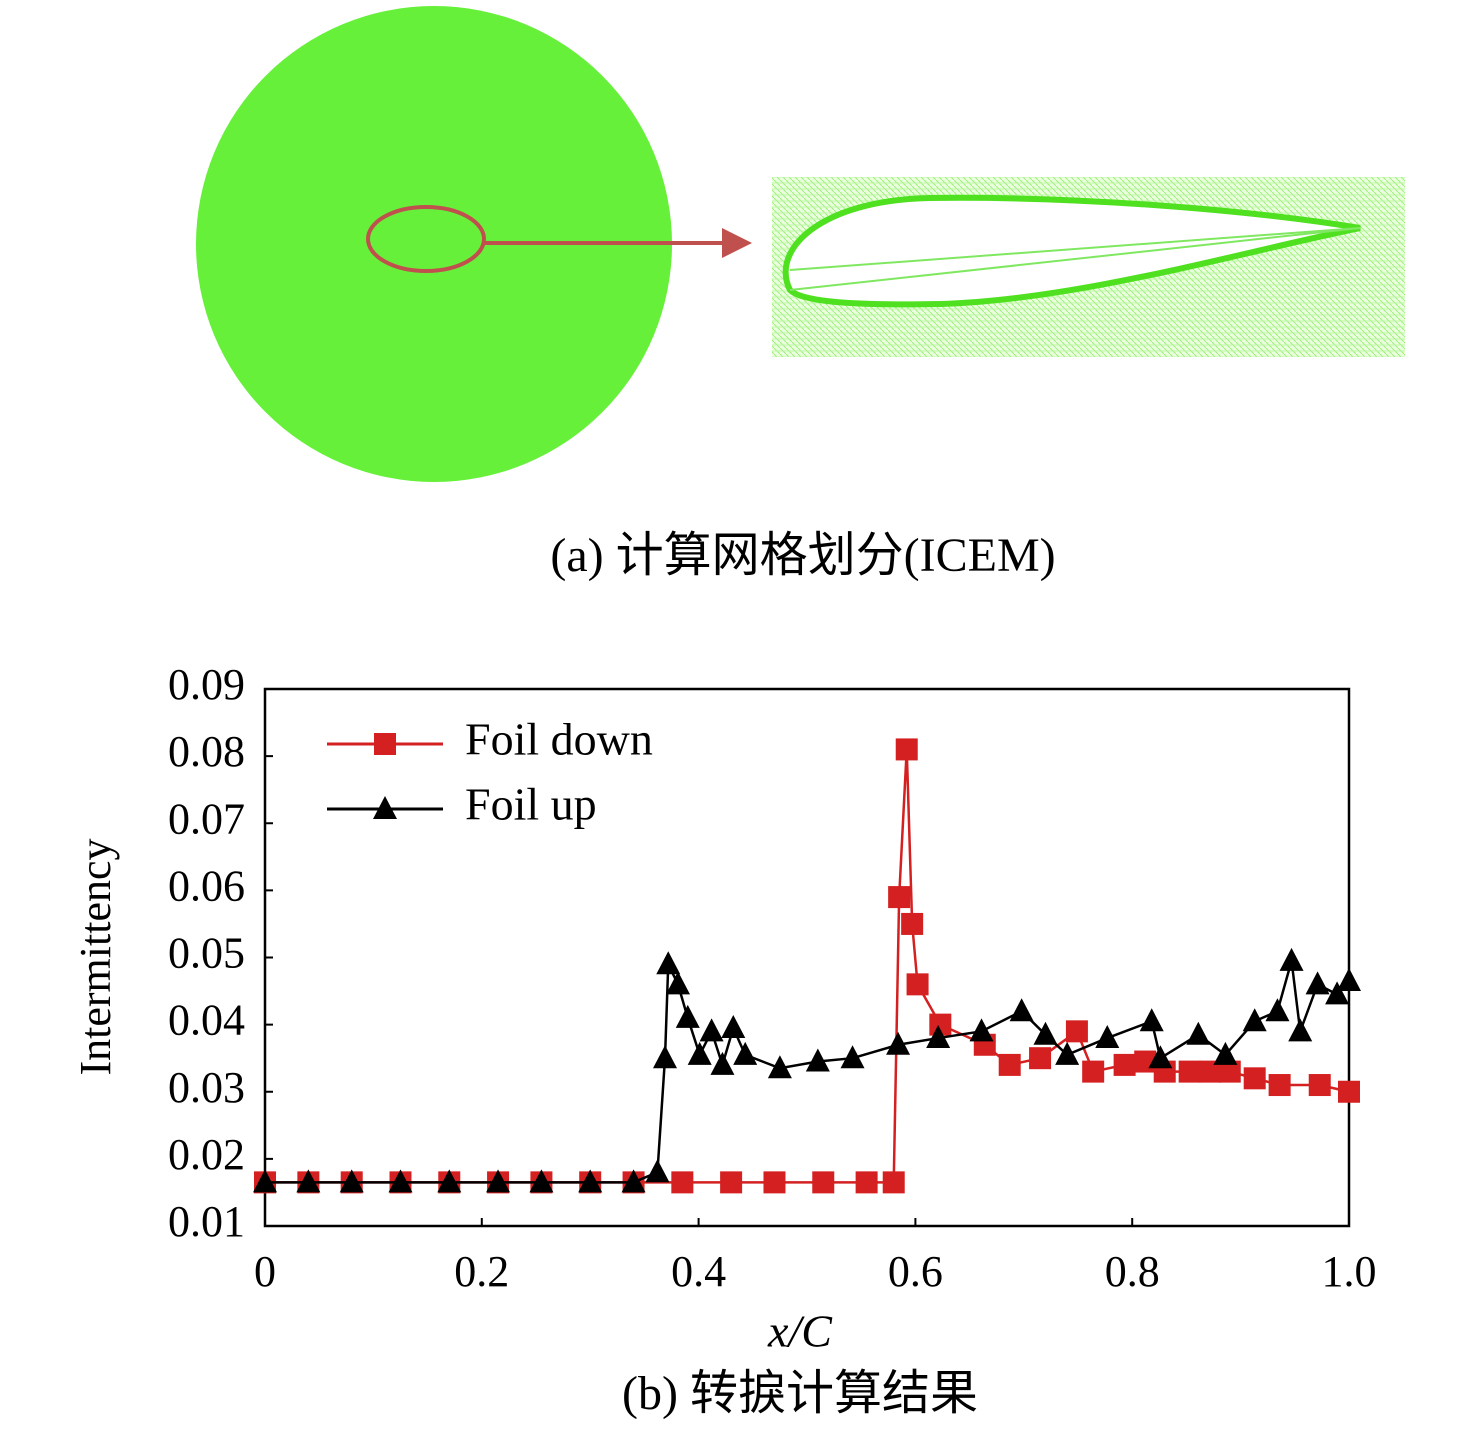 This screenshot has width=1476, height=1438. I want to click on x-tick-label: 0.2, so click(481, 1271).